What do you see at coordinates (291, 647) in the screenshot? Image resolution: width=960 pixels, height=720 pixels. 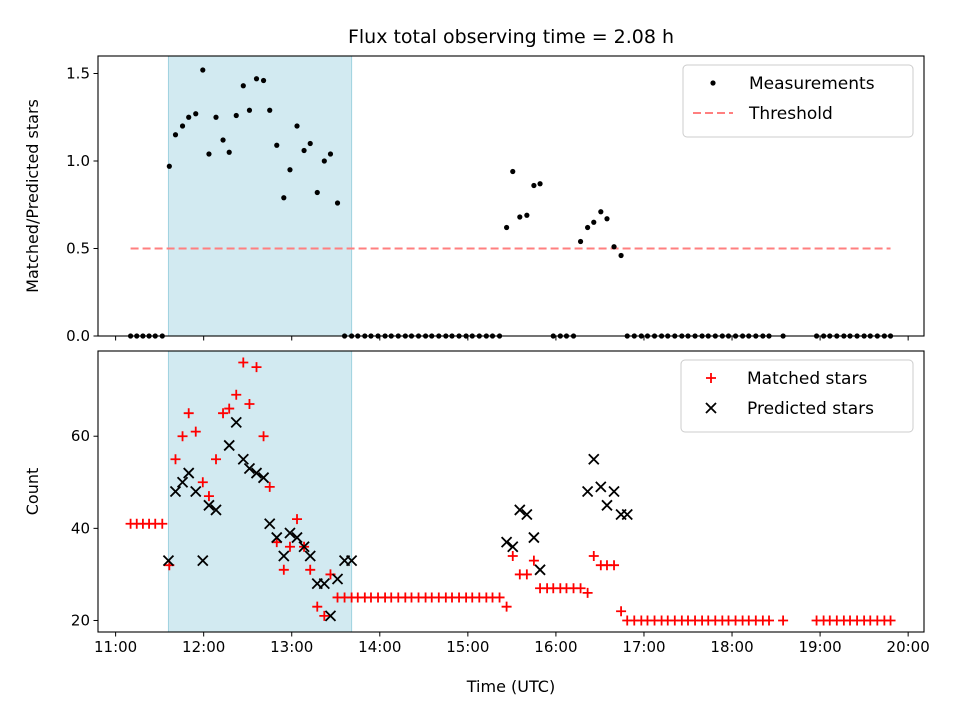 I see `x-tick-label: 13:00` at bounding box center [291, 647].